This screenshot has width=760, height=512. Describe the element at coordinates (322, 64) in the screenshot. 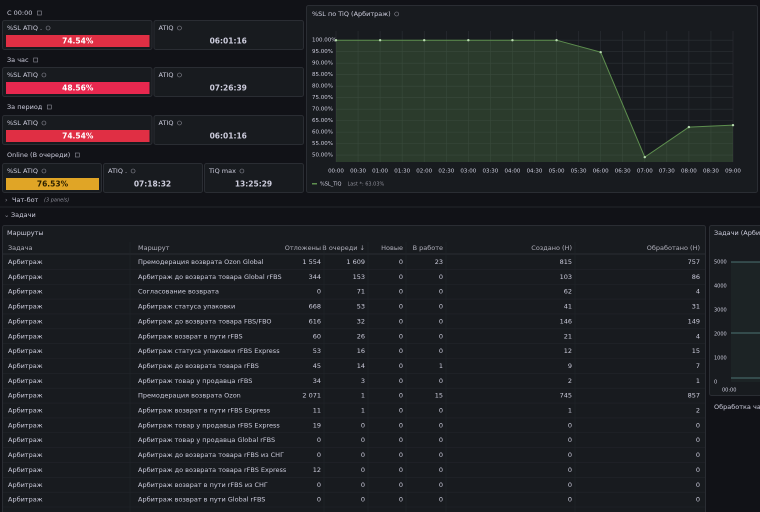

I see `y-tick-label: 90.00%` at that location.